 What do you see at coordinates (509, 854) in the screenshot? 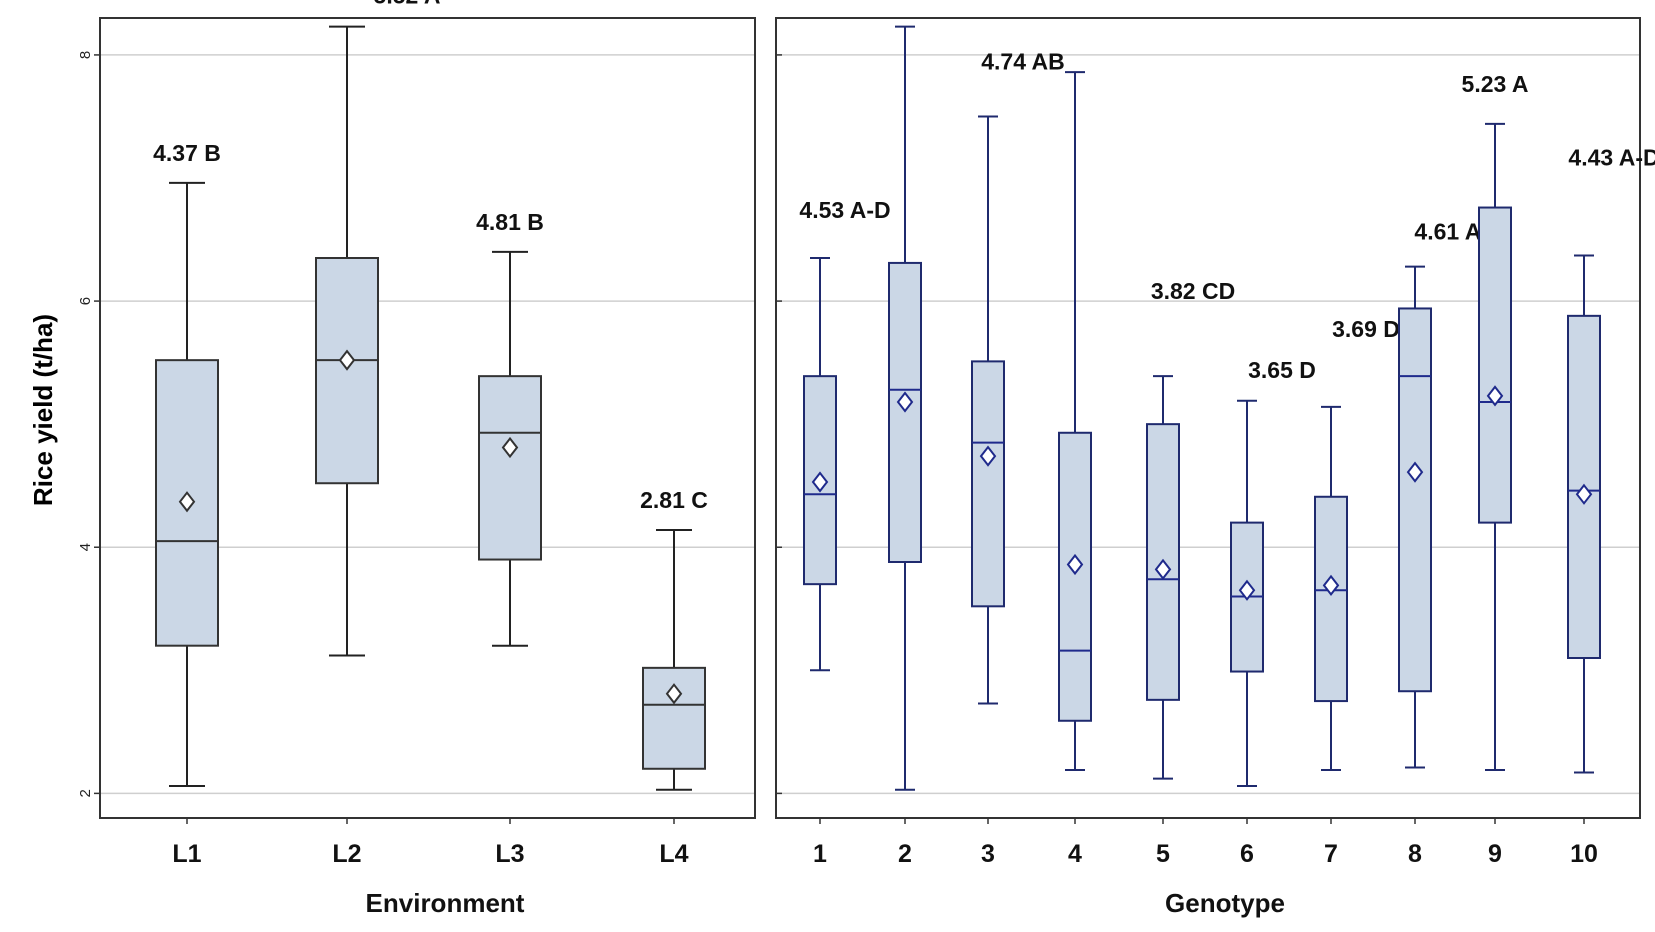
I see `category-label: L3` at bounding box center [509, 854].